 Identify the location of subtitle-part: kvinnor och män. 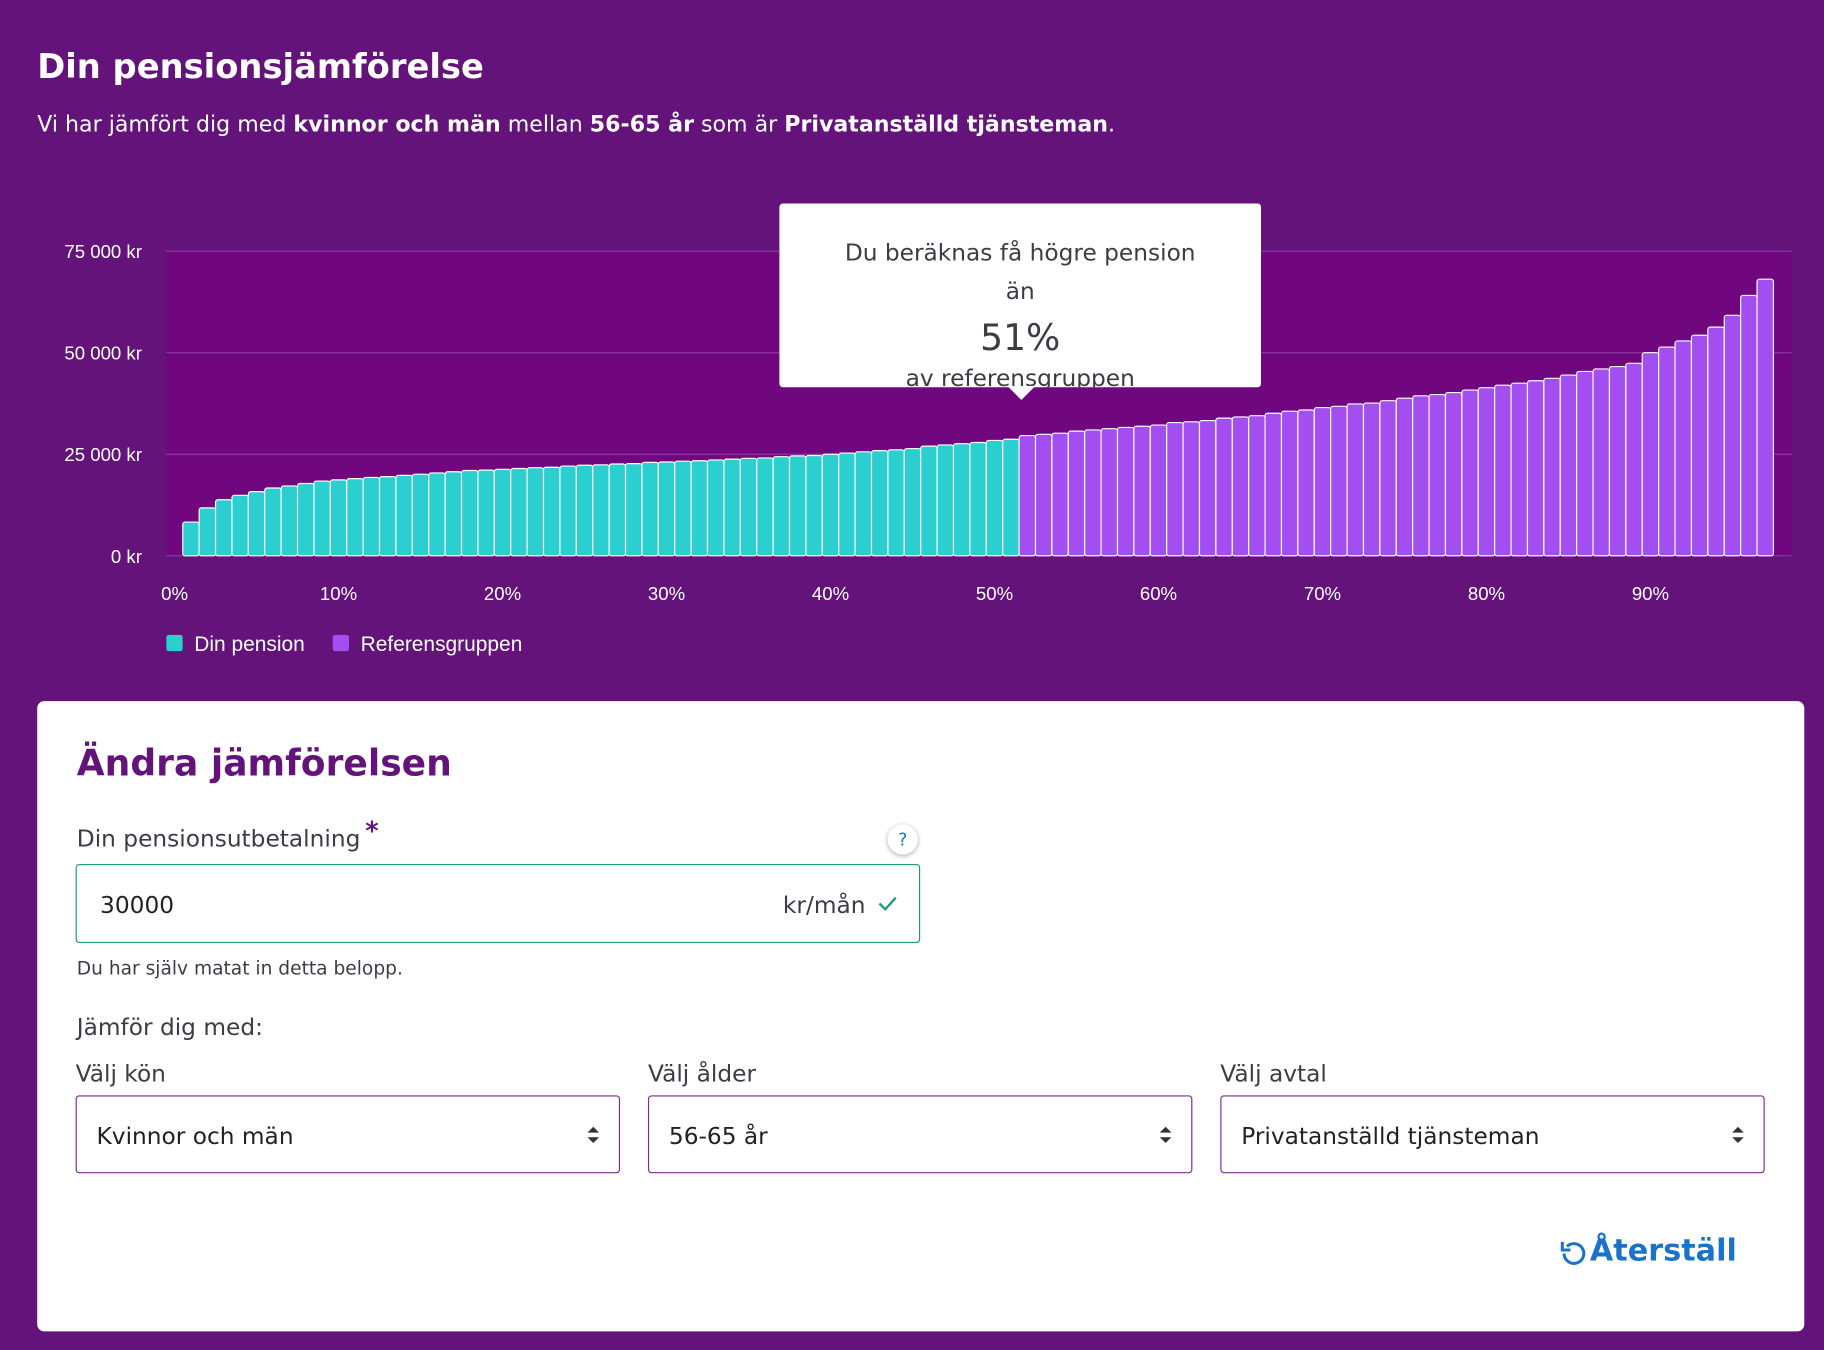
(397, 124).